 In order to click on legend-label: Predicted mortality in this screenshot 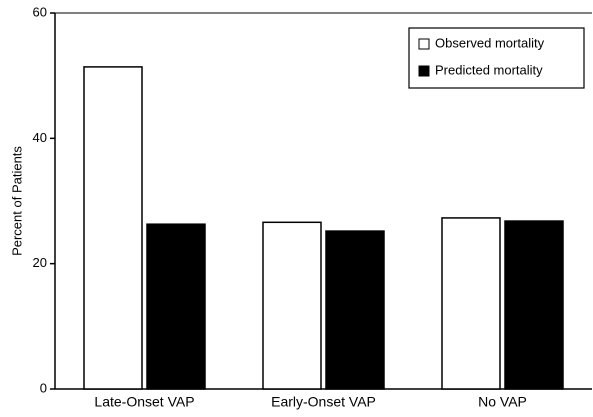, I will do `click(489, 69)`.